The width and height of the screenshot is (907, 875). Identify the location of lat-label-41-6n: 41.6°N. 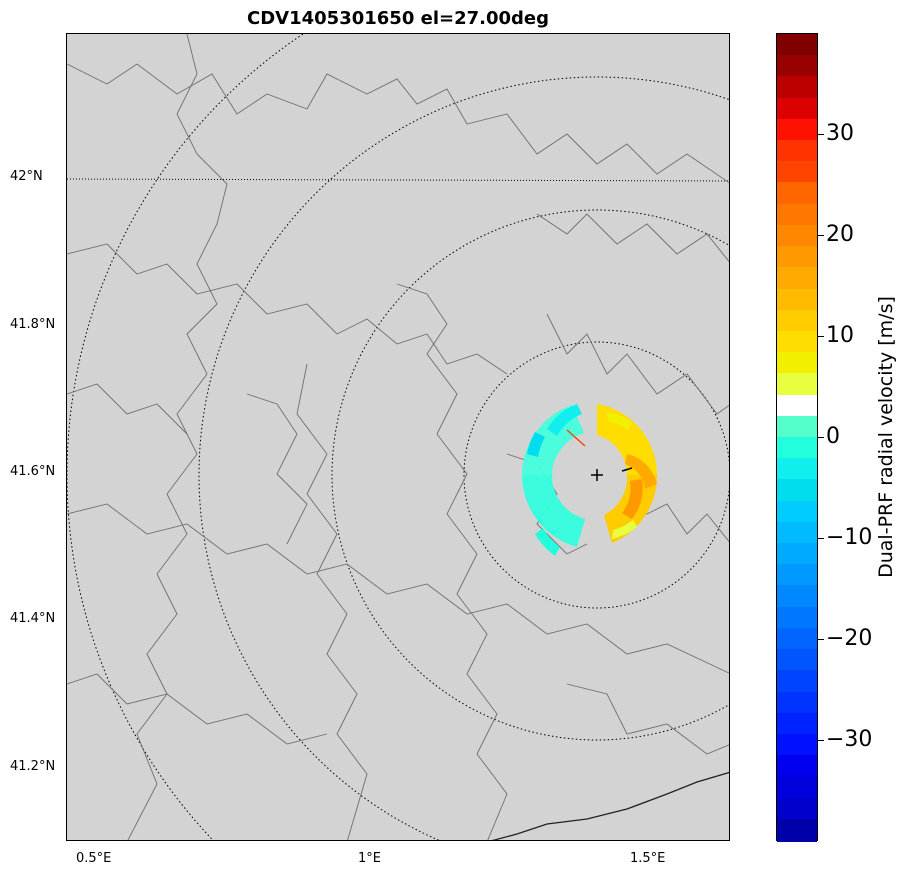
(33, 471).